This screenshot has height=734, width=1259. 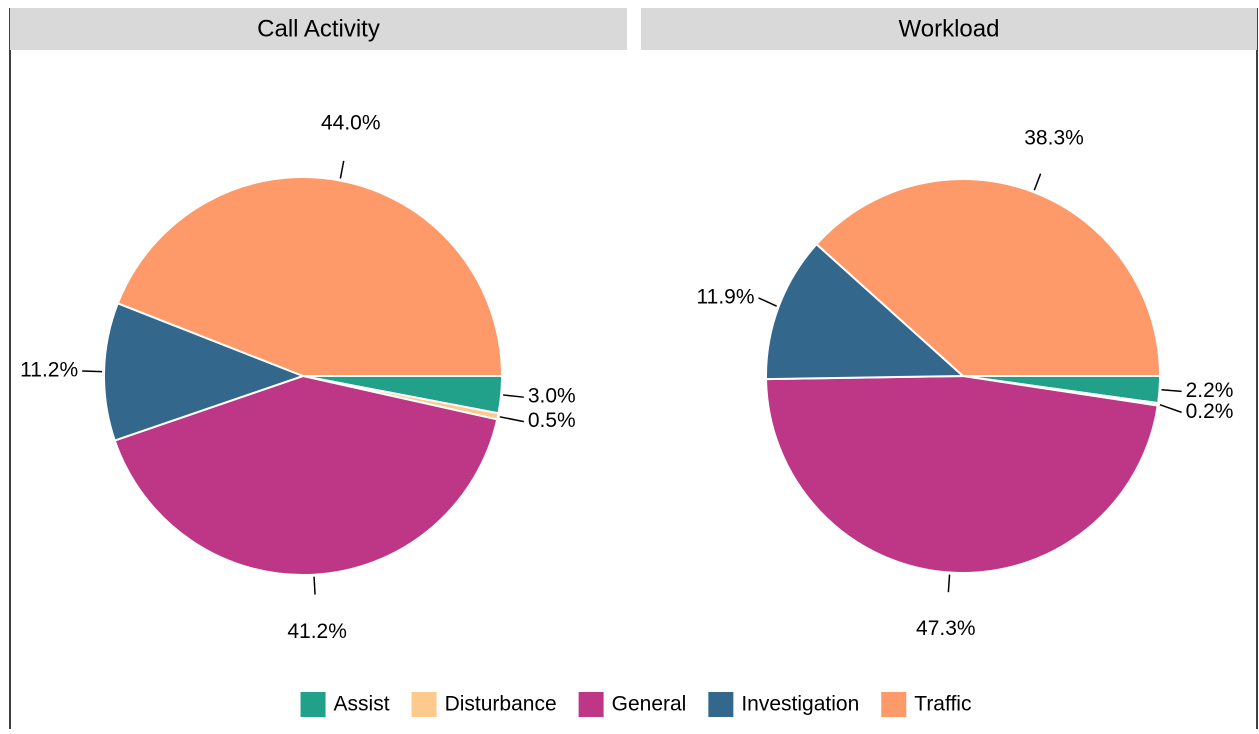 What do you see at coordinates (726, 296) in the screenshot?
I see `value-label: 11.9%` at bounding box center [726, 296].